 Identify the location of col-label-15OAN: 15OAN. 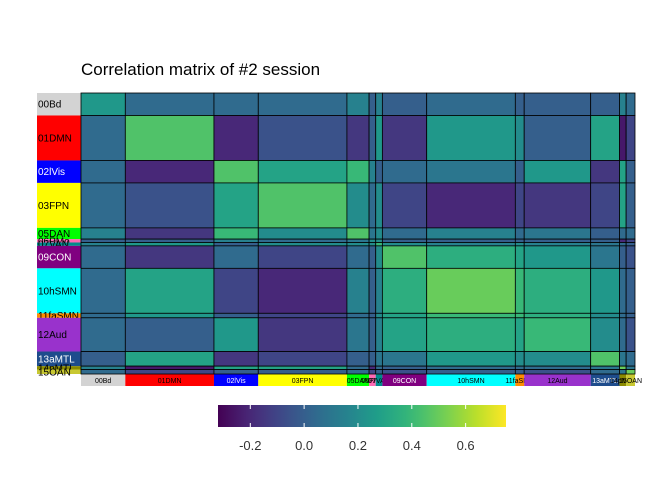
(630, 381).